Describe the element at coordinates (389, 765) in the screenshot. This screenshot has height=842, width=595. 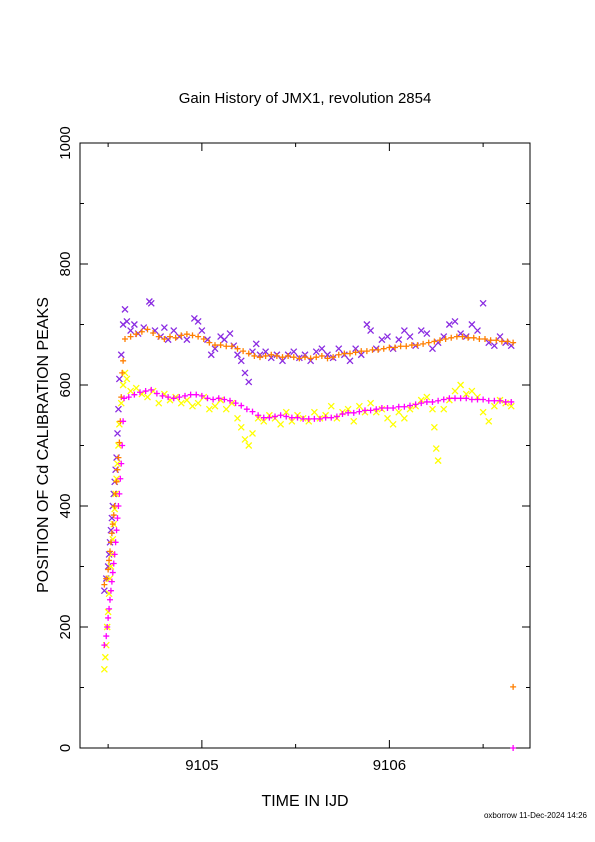
I see `x-tick-label: 9106` at that location.